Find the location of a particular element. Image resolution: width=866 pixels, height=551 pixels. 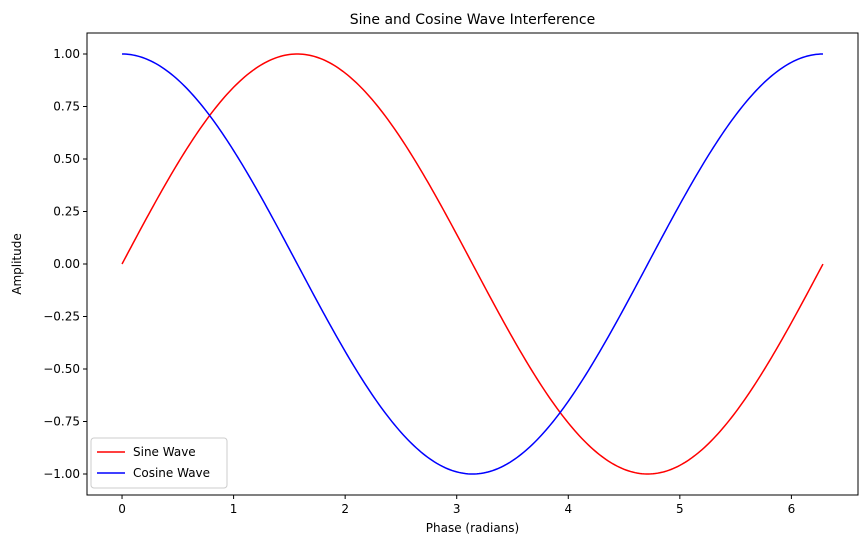

x-tick-label: 0 is located at coordinates (122, 509).